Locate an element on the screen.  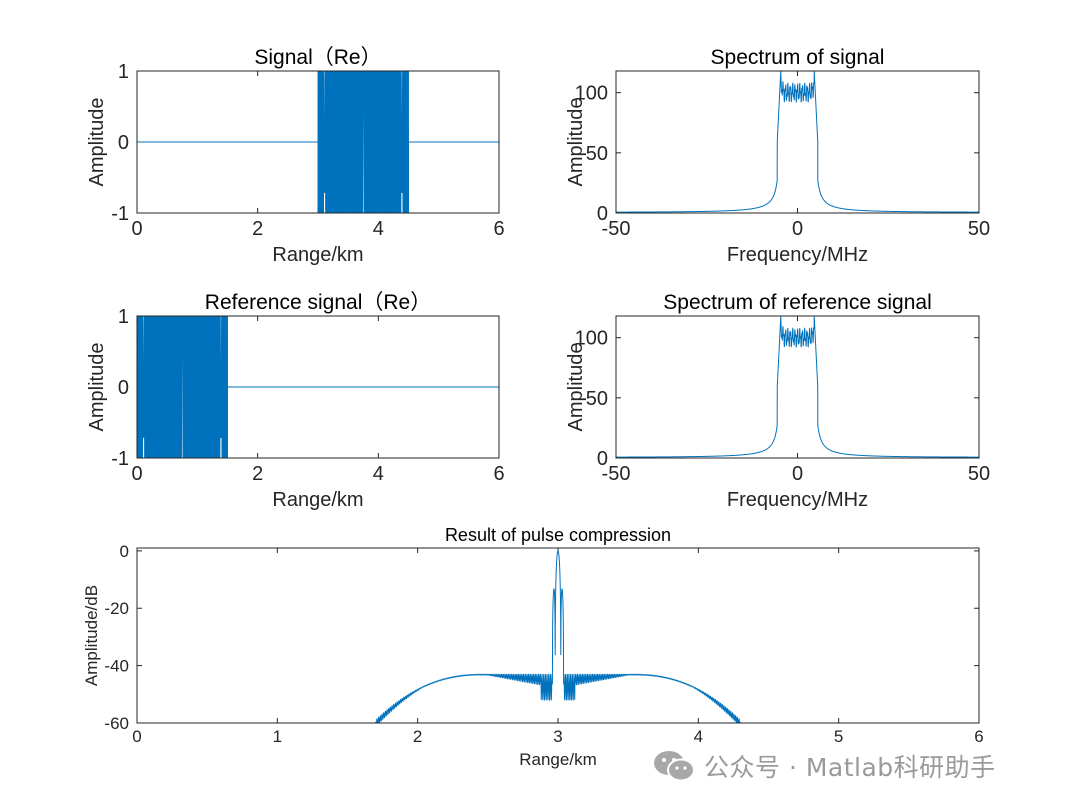
x-tick-label: 5 is located at coordinates (838, 736).